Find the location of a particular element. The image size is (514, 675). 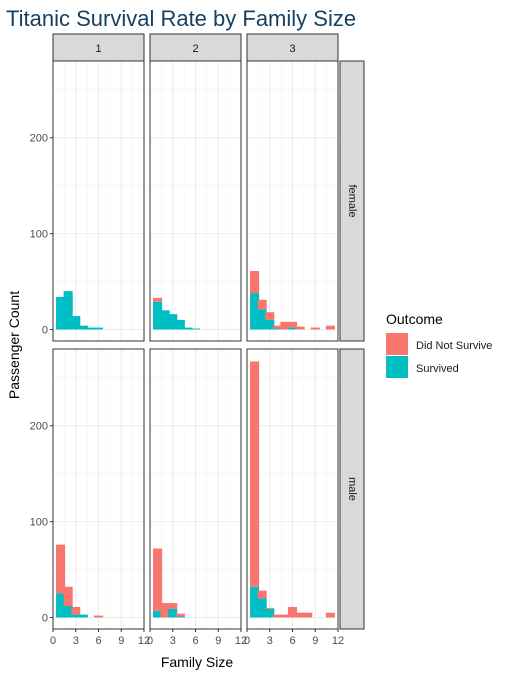

legend-title: Outcome is located at coordinates (414, 319).